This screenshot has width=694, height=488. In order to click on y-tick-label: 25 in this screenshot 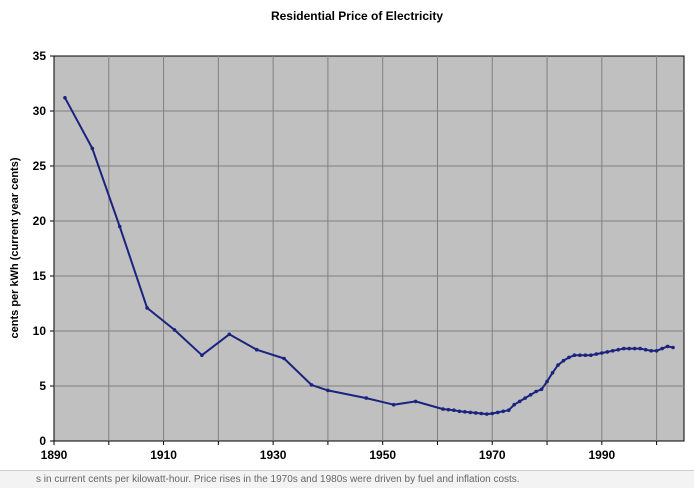, I will do `click(40, 166)`.